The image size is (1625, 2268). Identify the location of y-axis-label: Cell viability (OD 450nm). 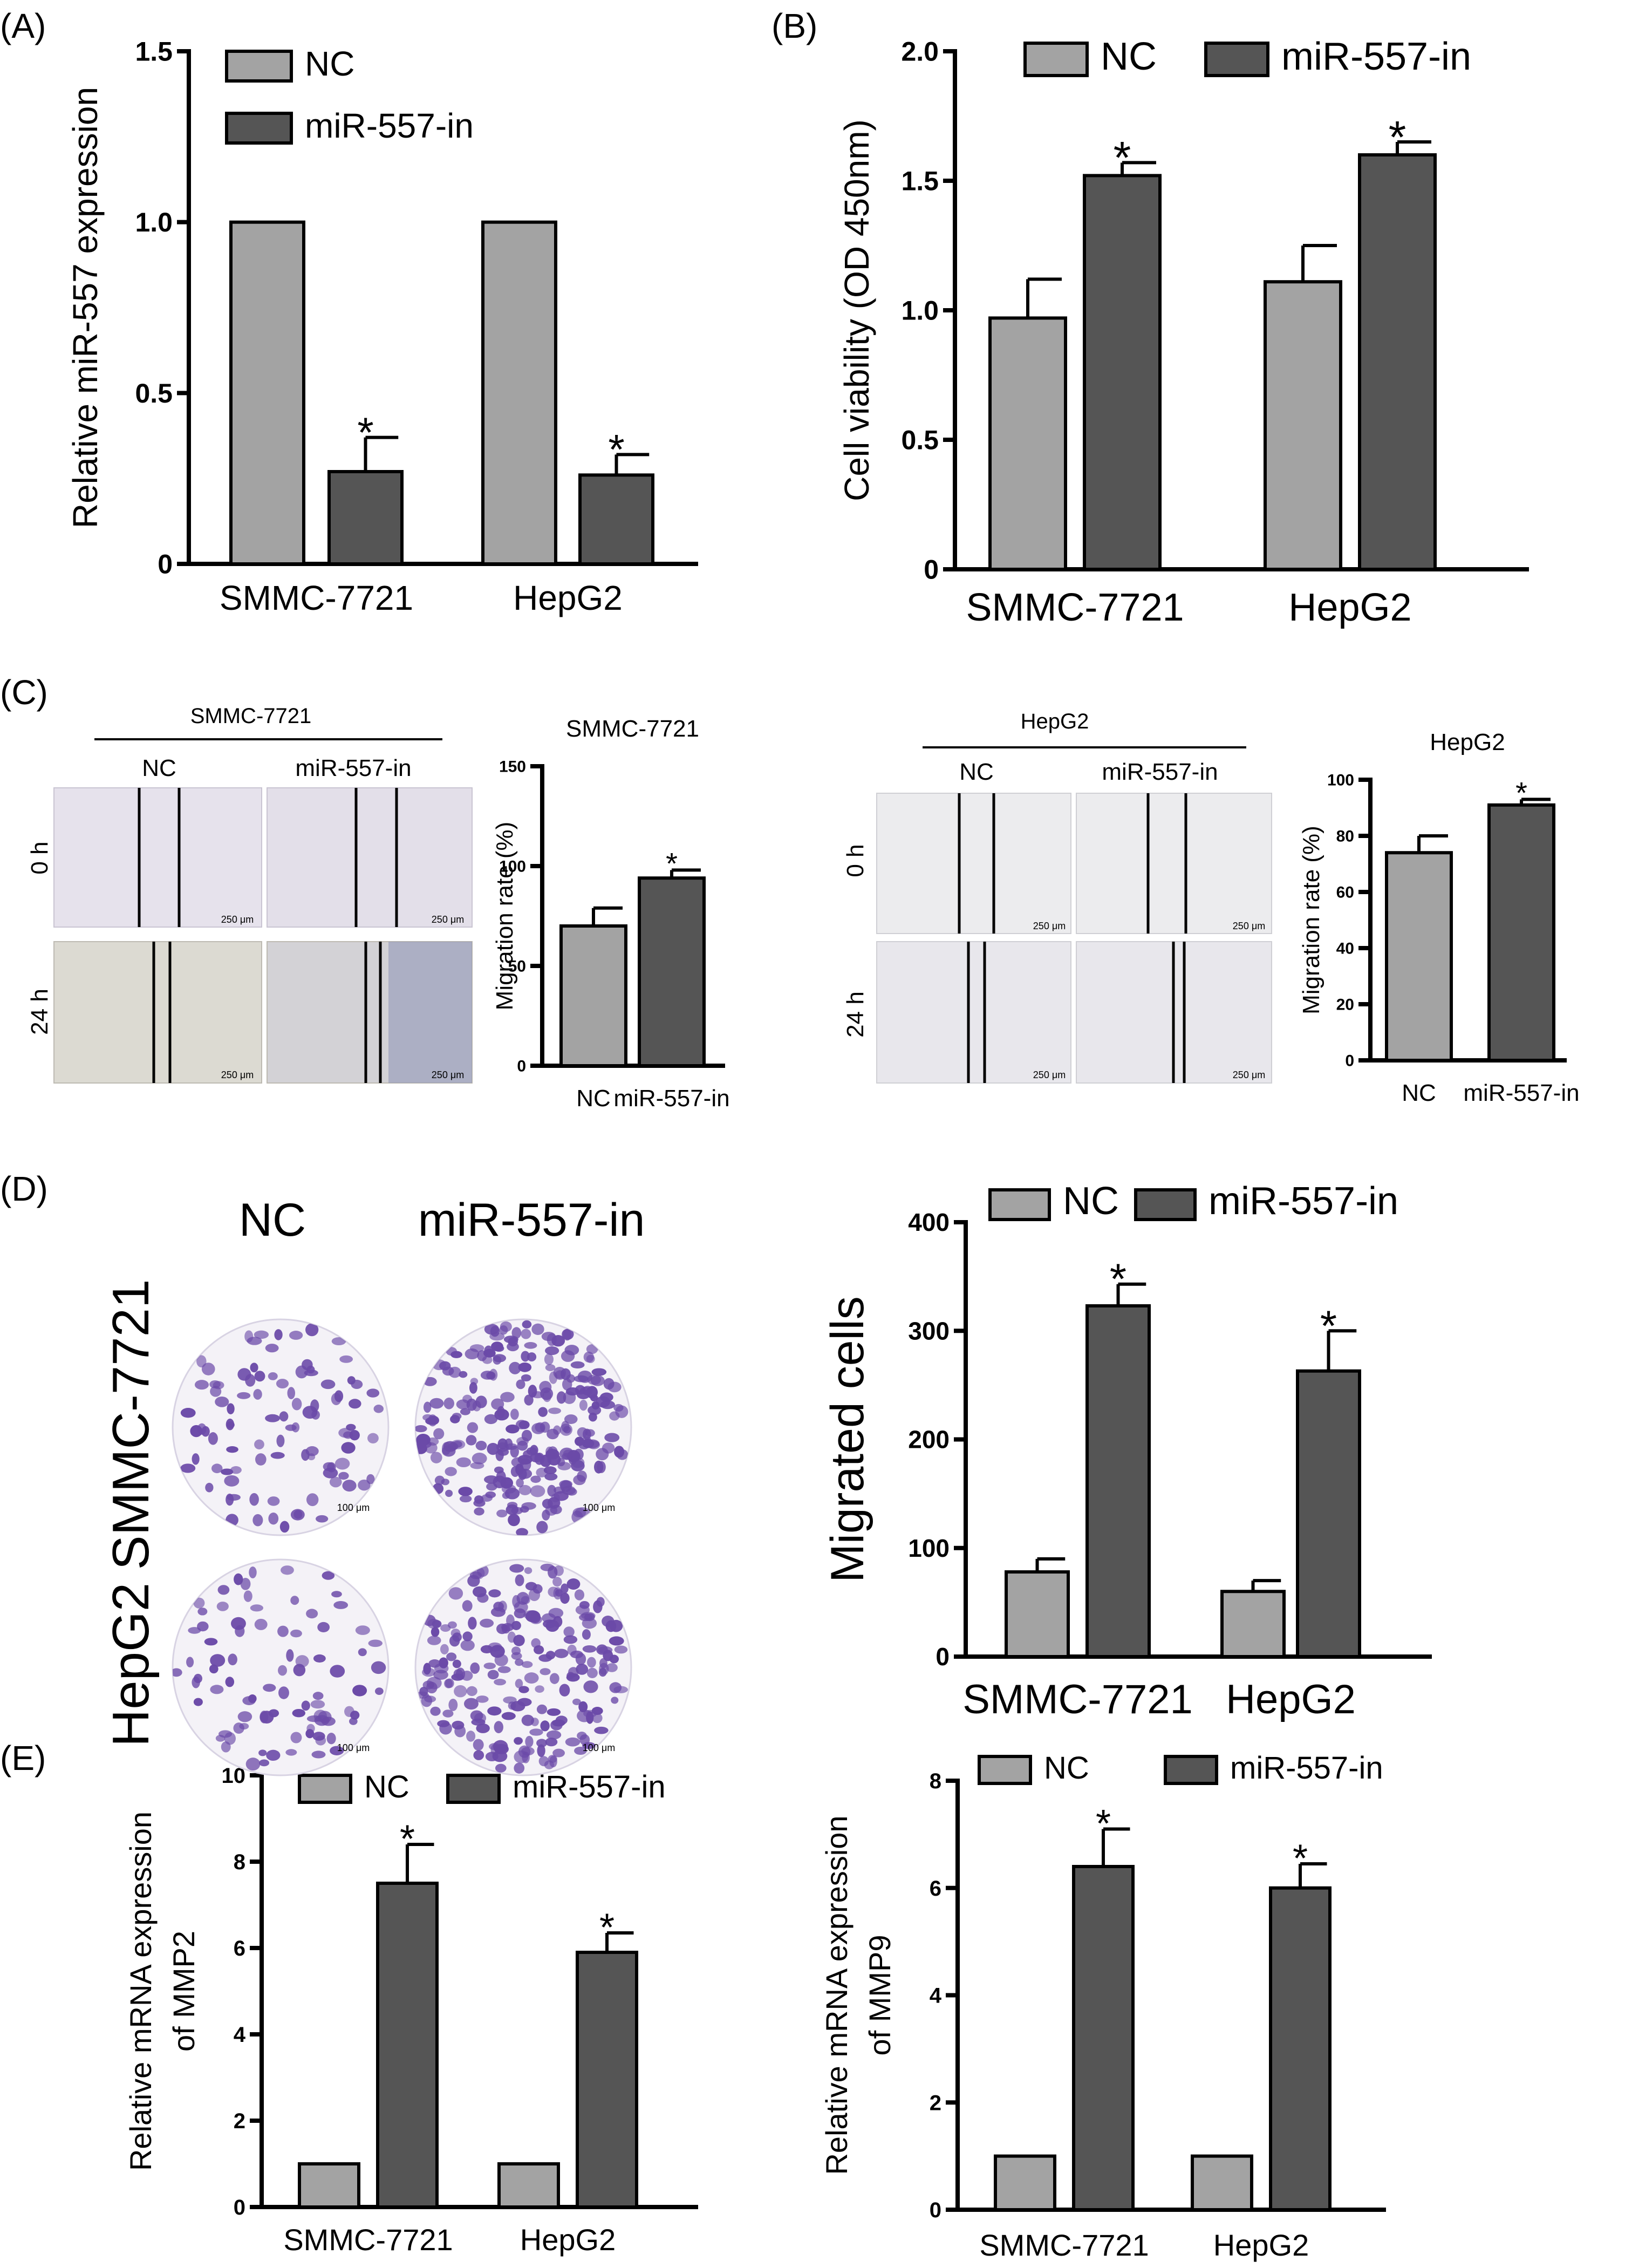
(856, 310).